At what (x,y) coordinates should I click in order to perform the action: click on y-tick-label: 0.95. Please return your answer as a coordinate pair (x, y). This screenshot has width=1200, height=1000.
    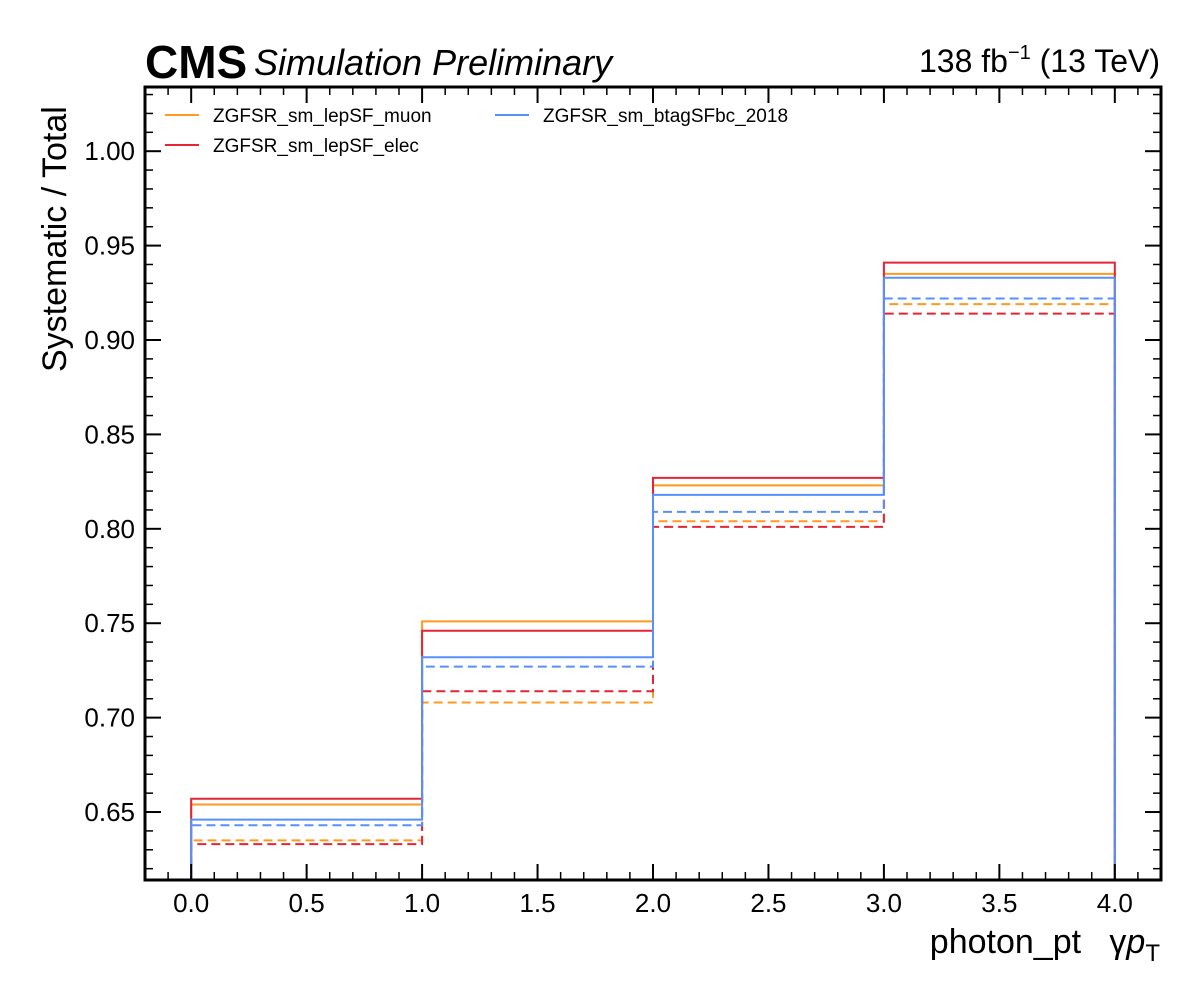
    Looking at the image, I should click on (109, 246).